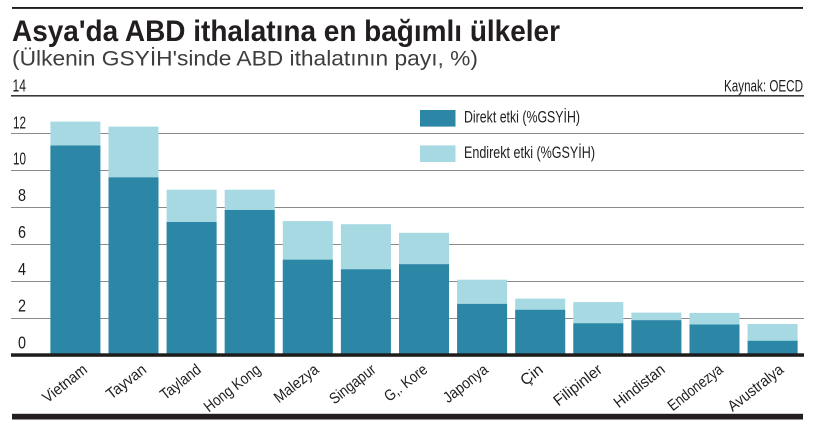 The height and width of the screenshot is (433, 817). I want to click on svg-text: Hindistan, so click(640, 386).